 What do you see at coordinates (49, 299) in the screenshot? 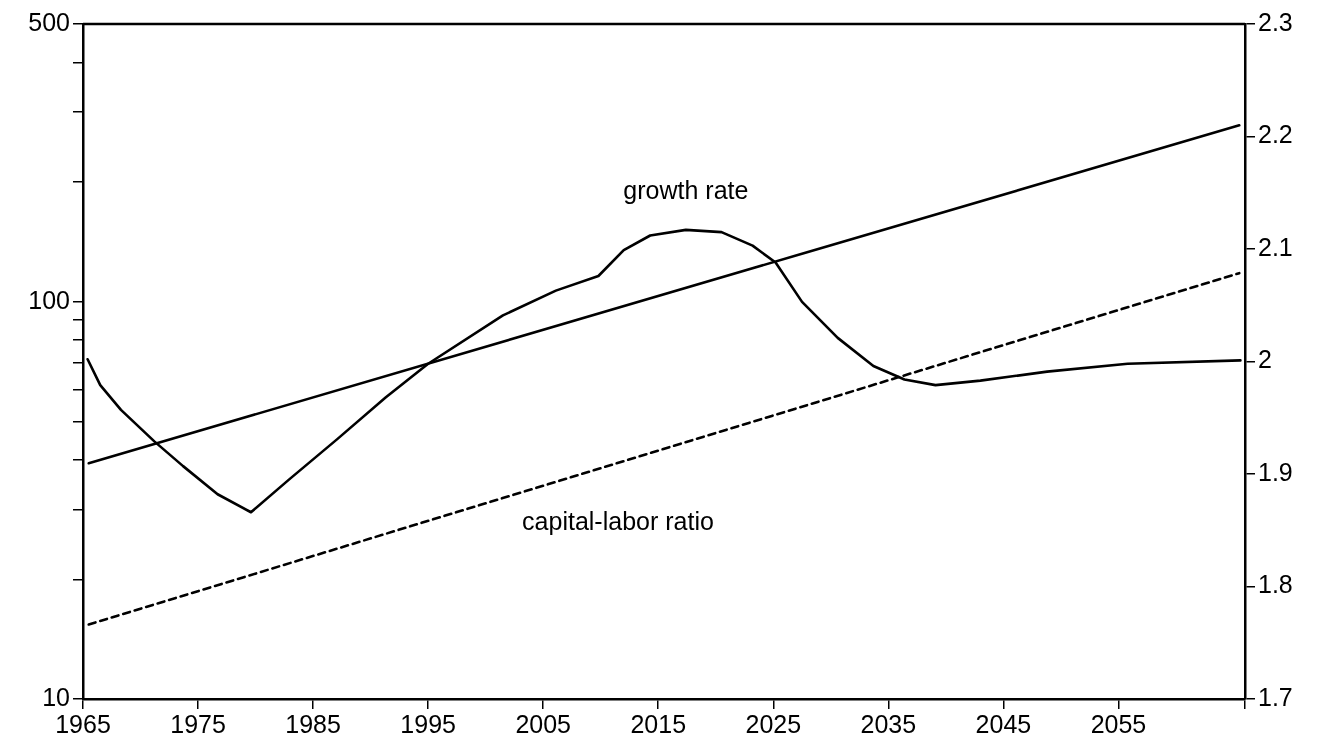
I see `y-tick-label: 100` at bounding box center [49, 299].